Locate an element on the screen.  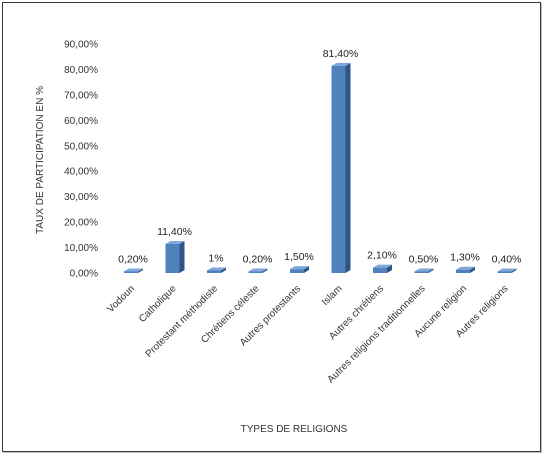
y-tick-label: 90,00% is located at coordinates (81, 45).